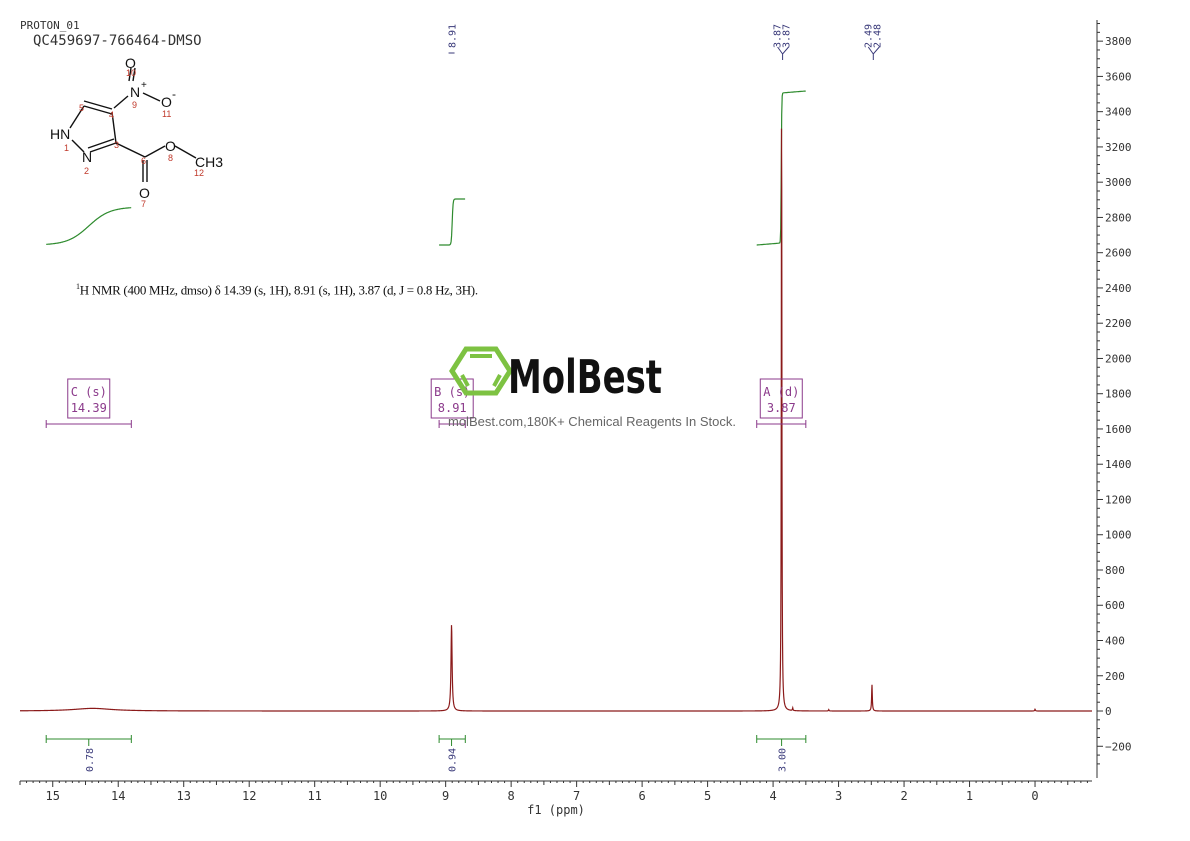 Image resolution: width=1190 pixels, height=841 pixels. I want to click on y-tick-label: 1200, so click(1118, 499).